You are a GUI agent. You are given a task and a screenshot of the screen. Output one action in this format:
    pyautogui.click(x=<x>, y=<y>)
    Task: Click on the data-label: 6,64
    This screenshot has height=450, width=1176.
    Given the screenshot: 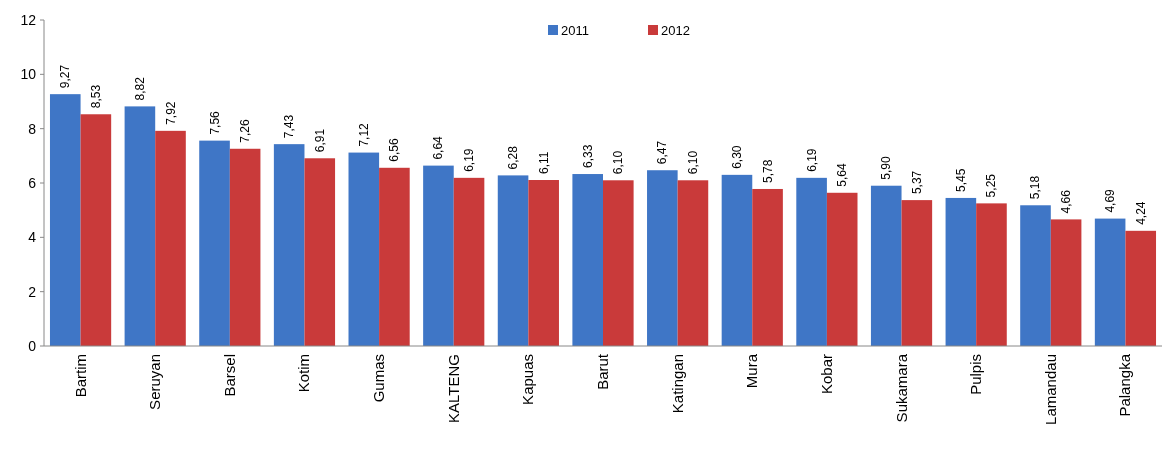 What is the action you would take?
    pyautogui.click(x=438, y=147)
    